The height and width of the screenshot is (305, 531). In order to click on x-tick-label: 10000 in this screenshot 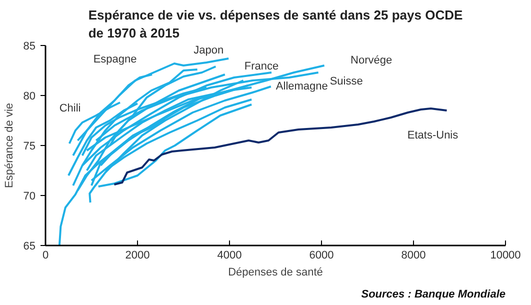, I will do `click(505, 256)`.